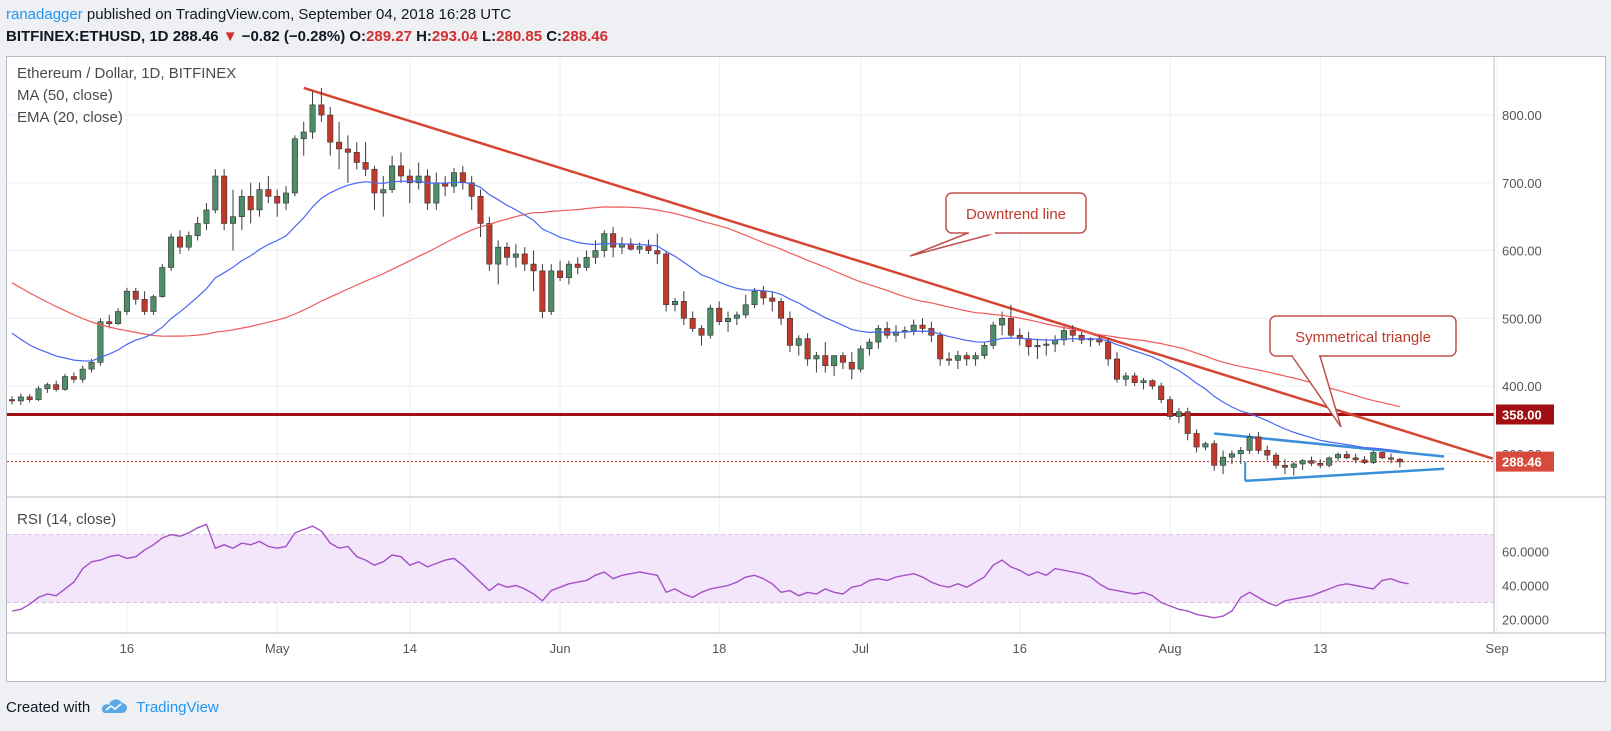 The width and height of the screenshot is (1611, 731). I want to click on triangle-lower-line, so click(1345, 475).